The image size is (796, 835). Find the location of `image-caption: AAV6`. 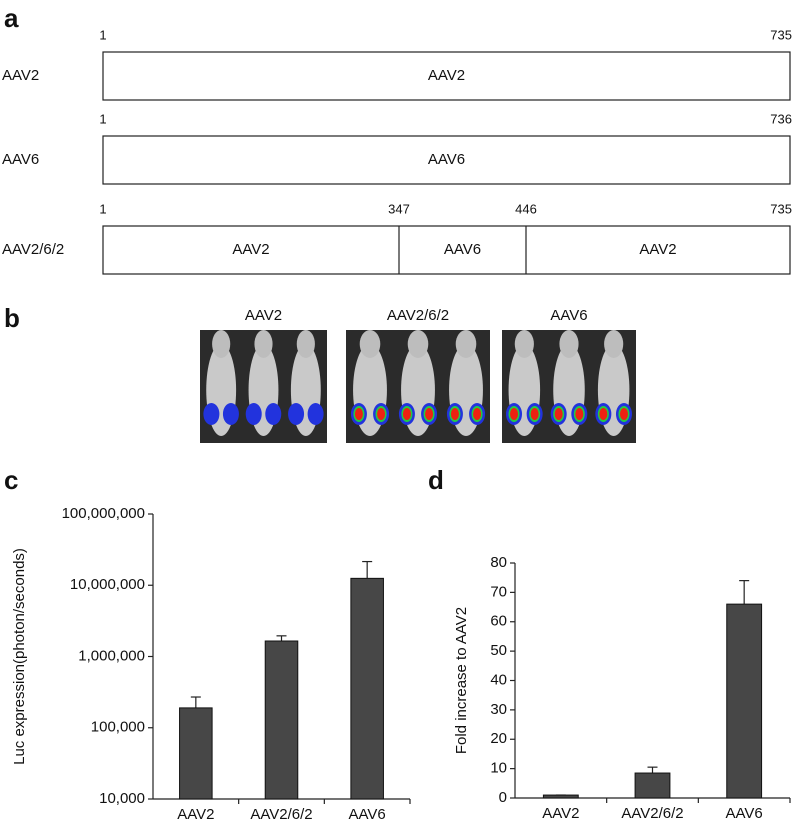

image-caption: AAV6 is located at coordinates (568, 315).